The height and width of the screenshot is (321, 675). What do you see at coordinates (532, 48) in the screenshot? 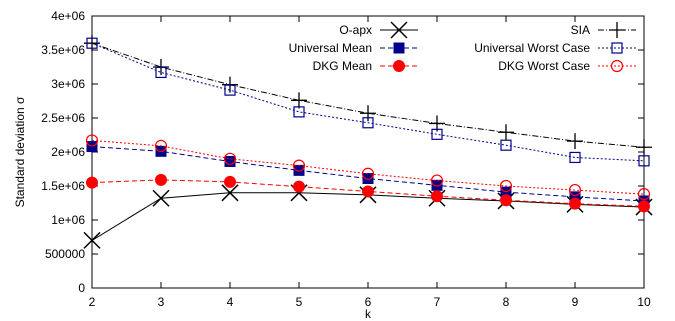
I see `legend-label: Universal Worst Case` at bounding box center [532, 48].